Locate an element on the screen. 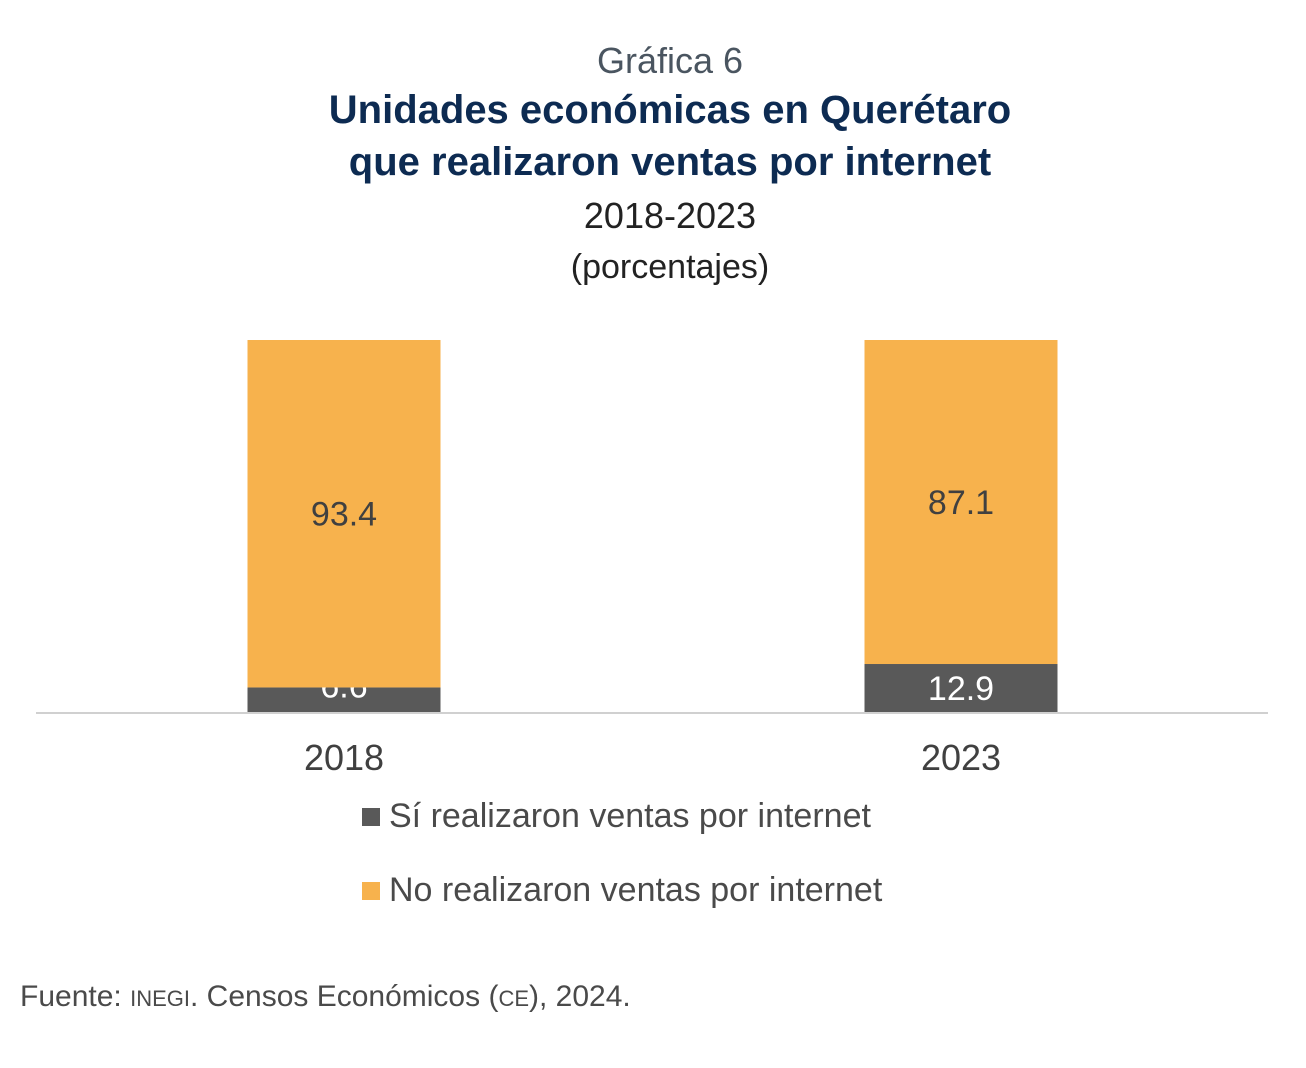  legend-label-si: Sí realizaron ventas por internet is located at coordinates (630, 816).